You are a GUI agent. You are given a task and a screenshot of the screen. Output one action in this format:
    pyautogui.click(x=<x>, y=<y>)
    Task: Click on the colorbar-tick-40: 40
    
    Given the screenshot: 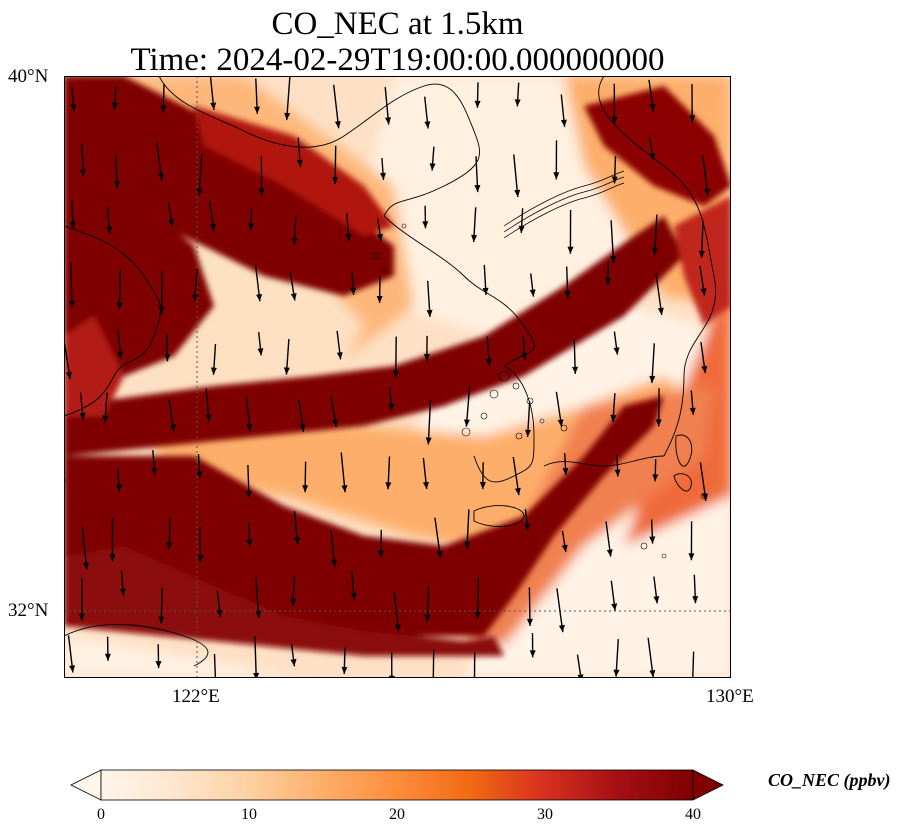 What is the action you would take?
    pyautogui.click(x=693, y=814)
    